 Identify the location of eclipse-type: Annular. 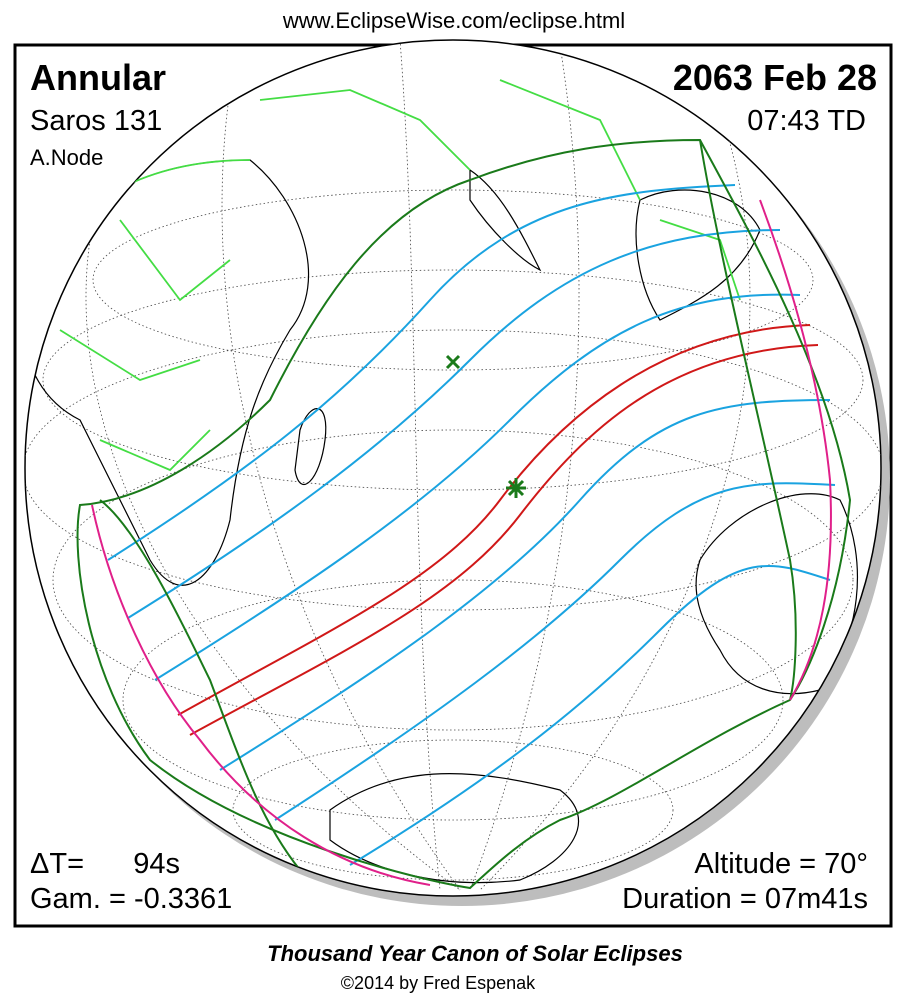
(98, 77).